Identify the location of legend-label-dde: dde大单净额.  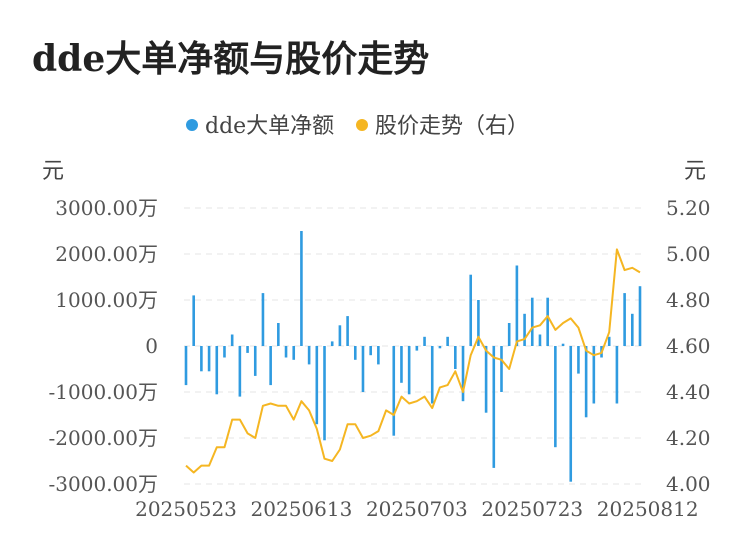
(269, 126).